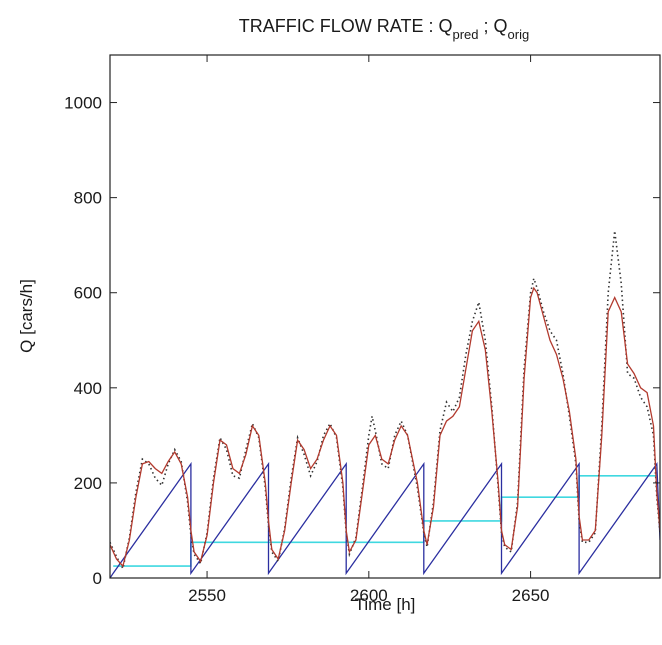 Image resolution: width=662 pixels, height=645 pixels. Describe the element at coordinates (465, 34) in the screenshot. I see `title-sub-pred: pred` at that location.